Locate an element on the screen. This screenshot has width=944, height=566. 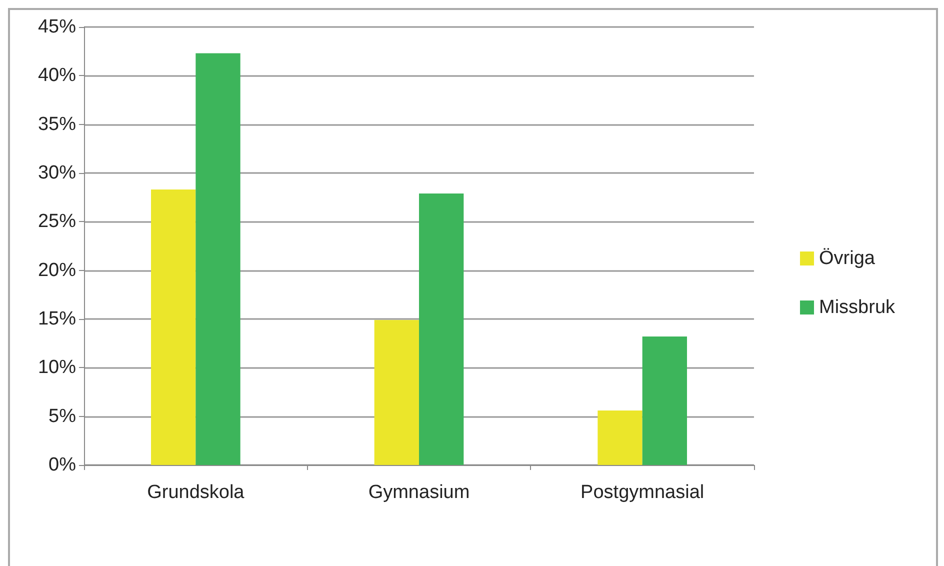
y-tick-label: 25% is located at coordinates (57, 221).